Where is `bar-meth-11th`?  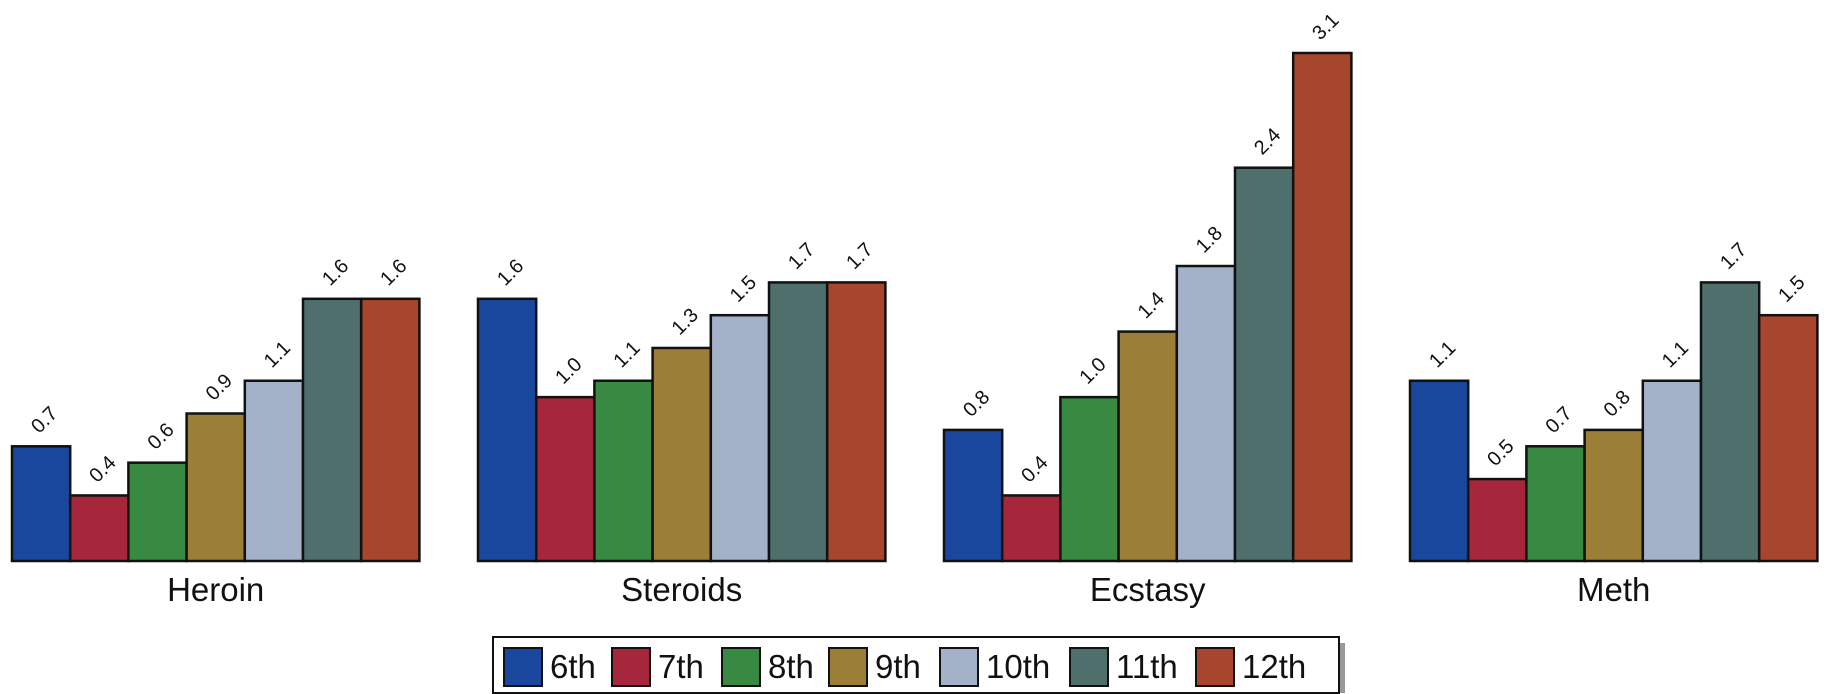 bar-meth-11th is located at coordinates (1730, 422).